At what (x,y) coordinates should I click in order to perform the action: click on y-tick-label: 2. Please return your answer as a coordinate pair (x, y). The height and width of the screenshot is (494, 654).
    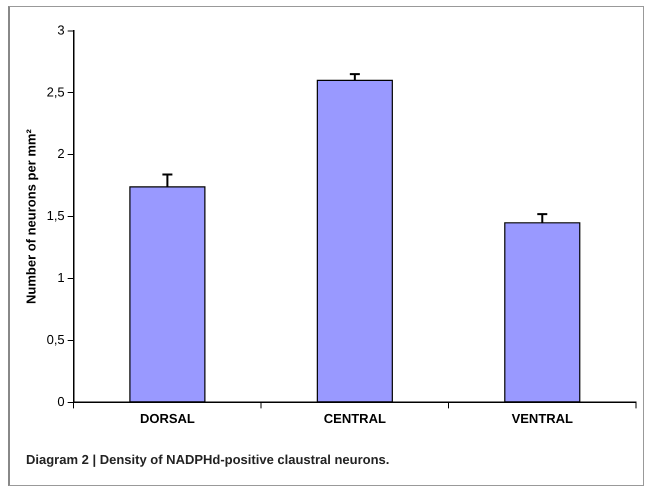
    Looking at the image, I should click on (61, 154).